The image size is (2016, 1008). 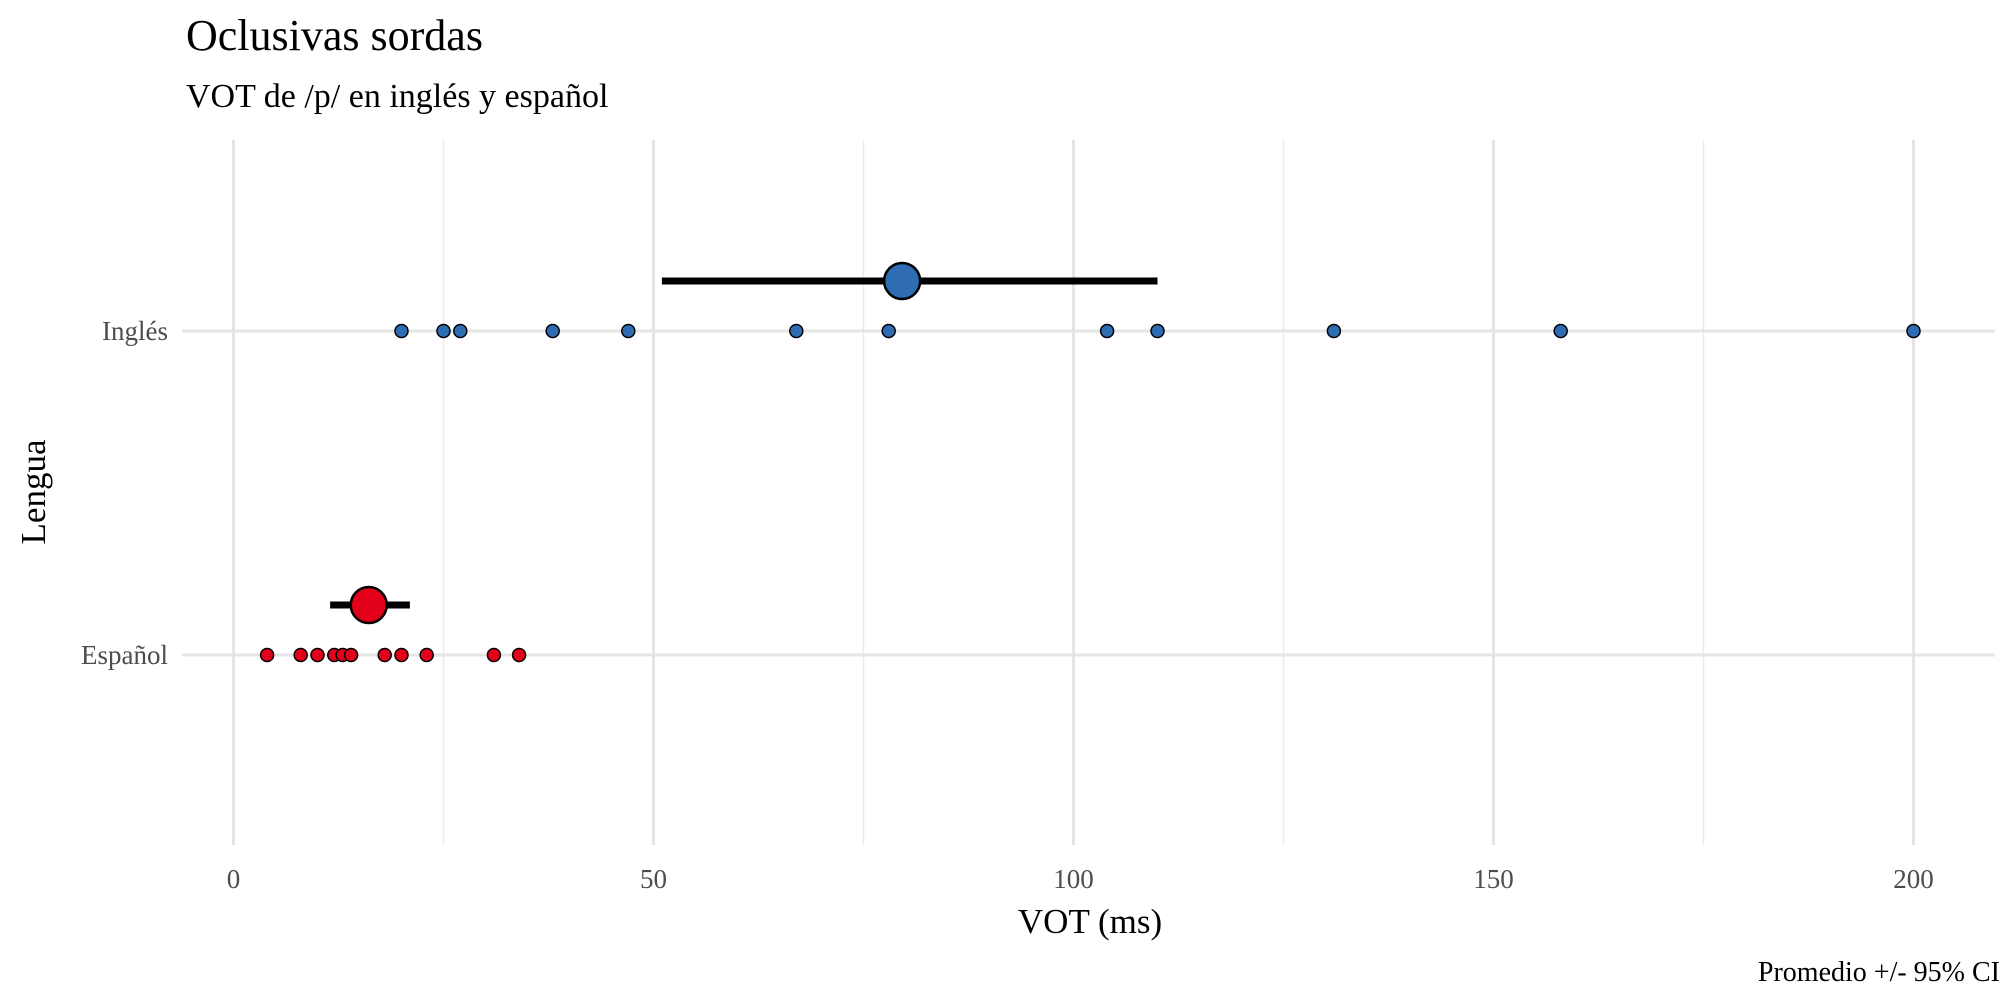 What do you see at coordinates (1090, 921) in the screenshot?
I see `x-axis-title: VOT (ms)` at bounding box center [1090, 921].